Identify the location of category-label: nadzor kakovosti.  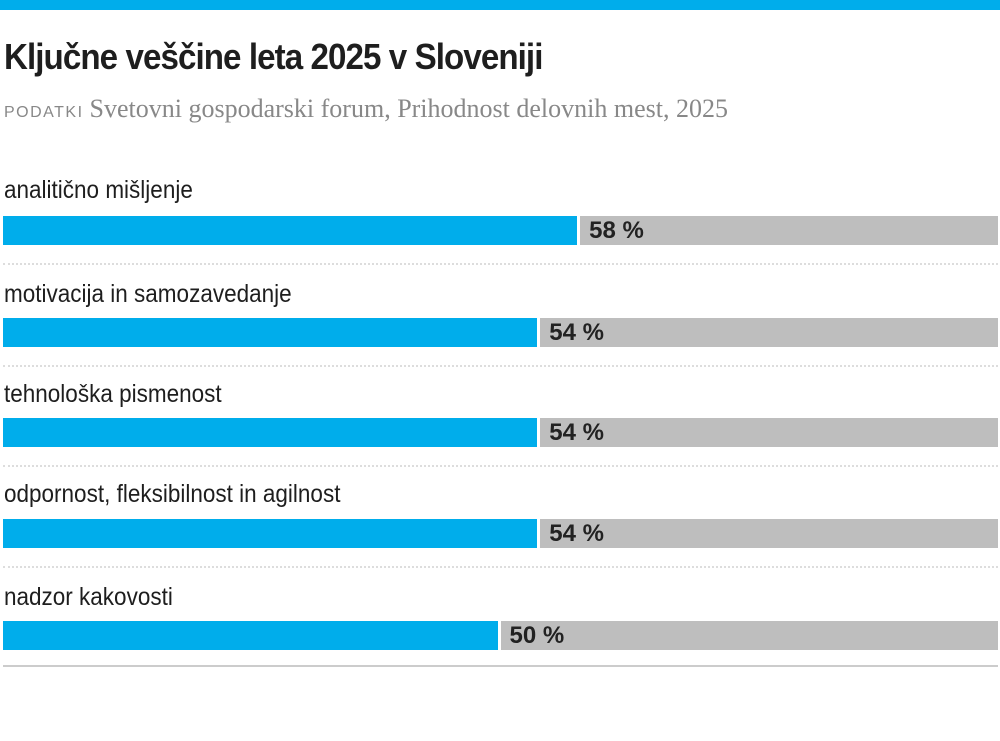
(88, 597).